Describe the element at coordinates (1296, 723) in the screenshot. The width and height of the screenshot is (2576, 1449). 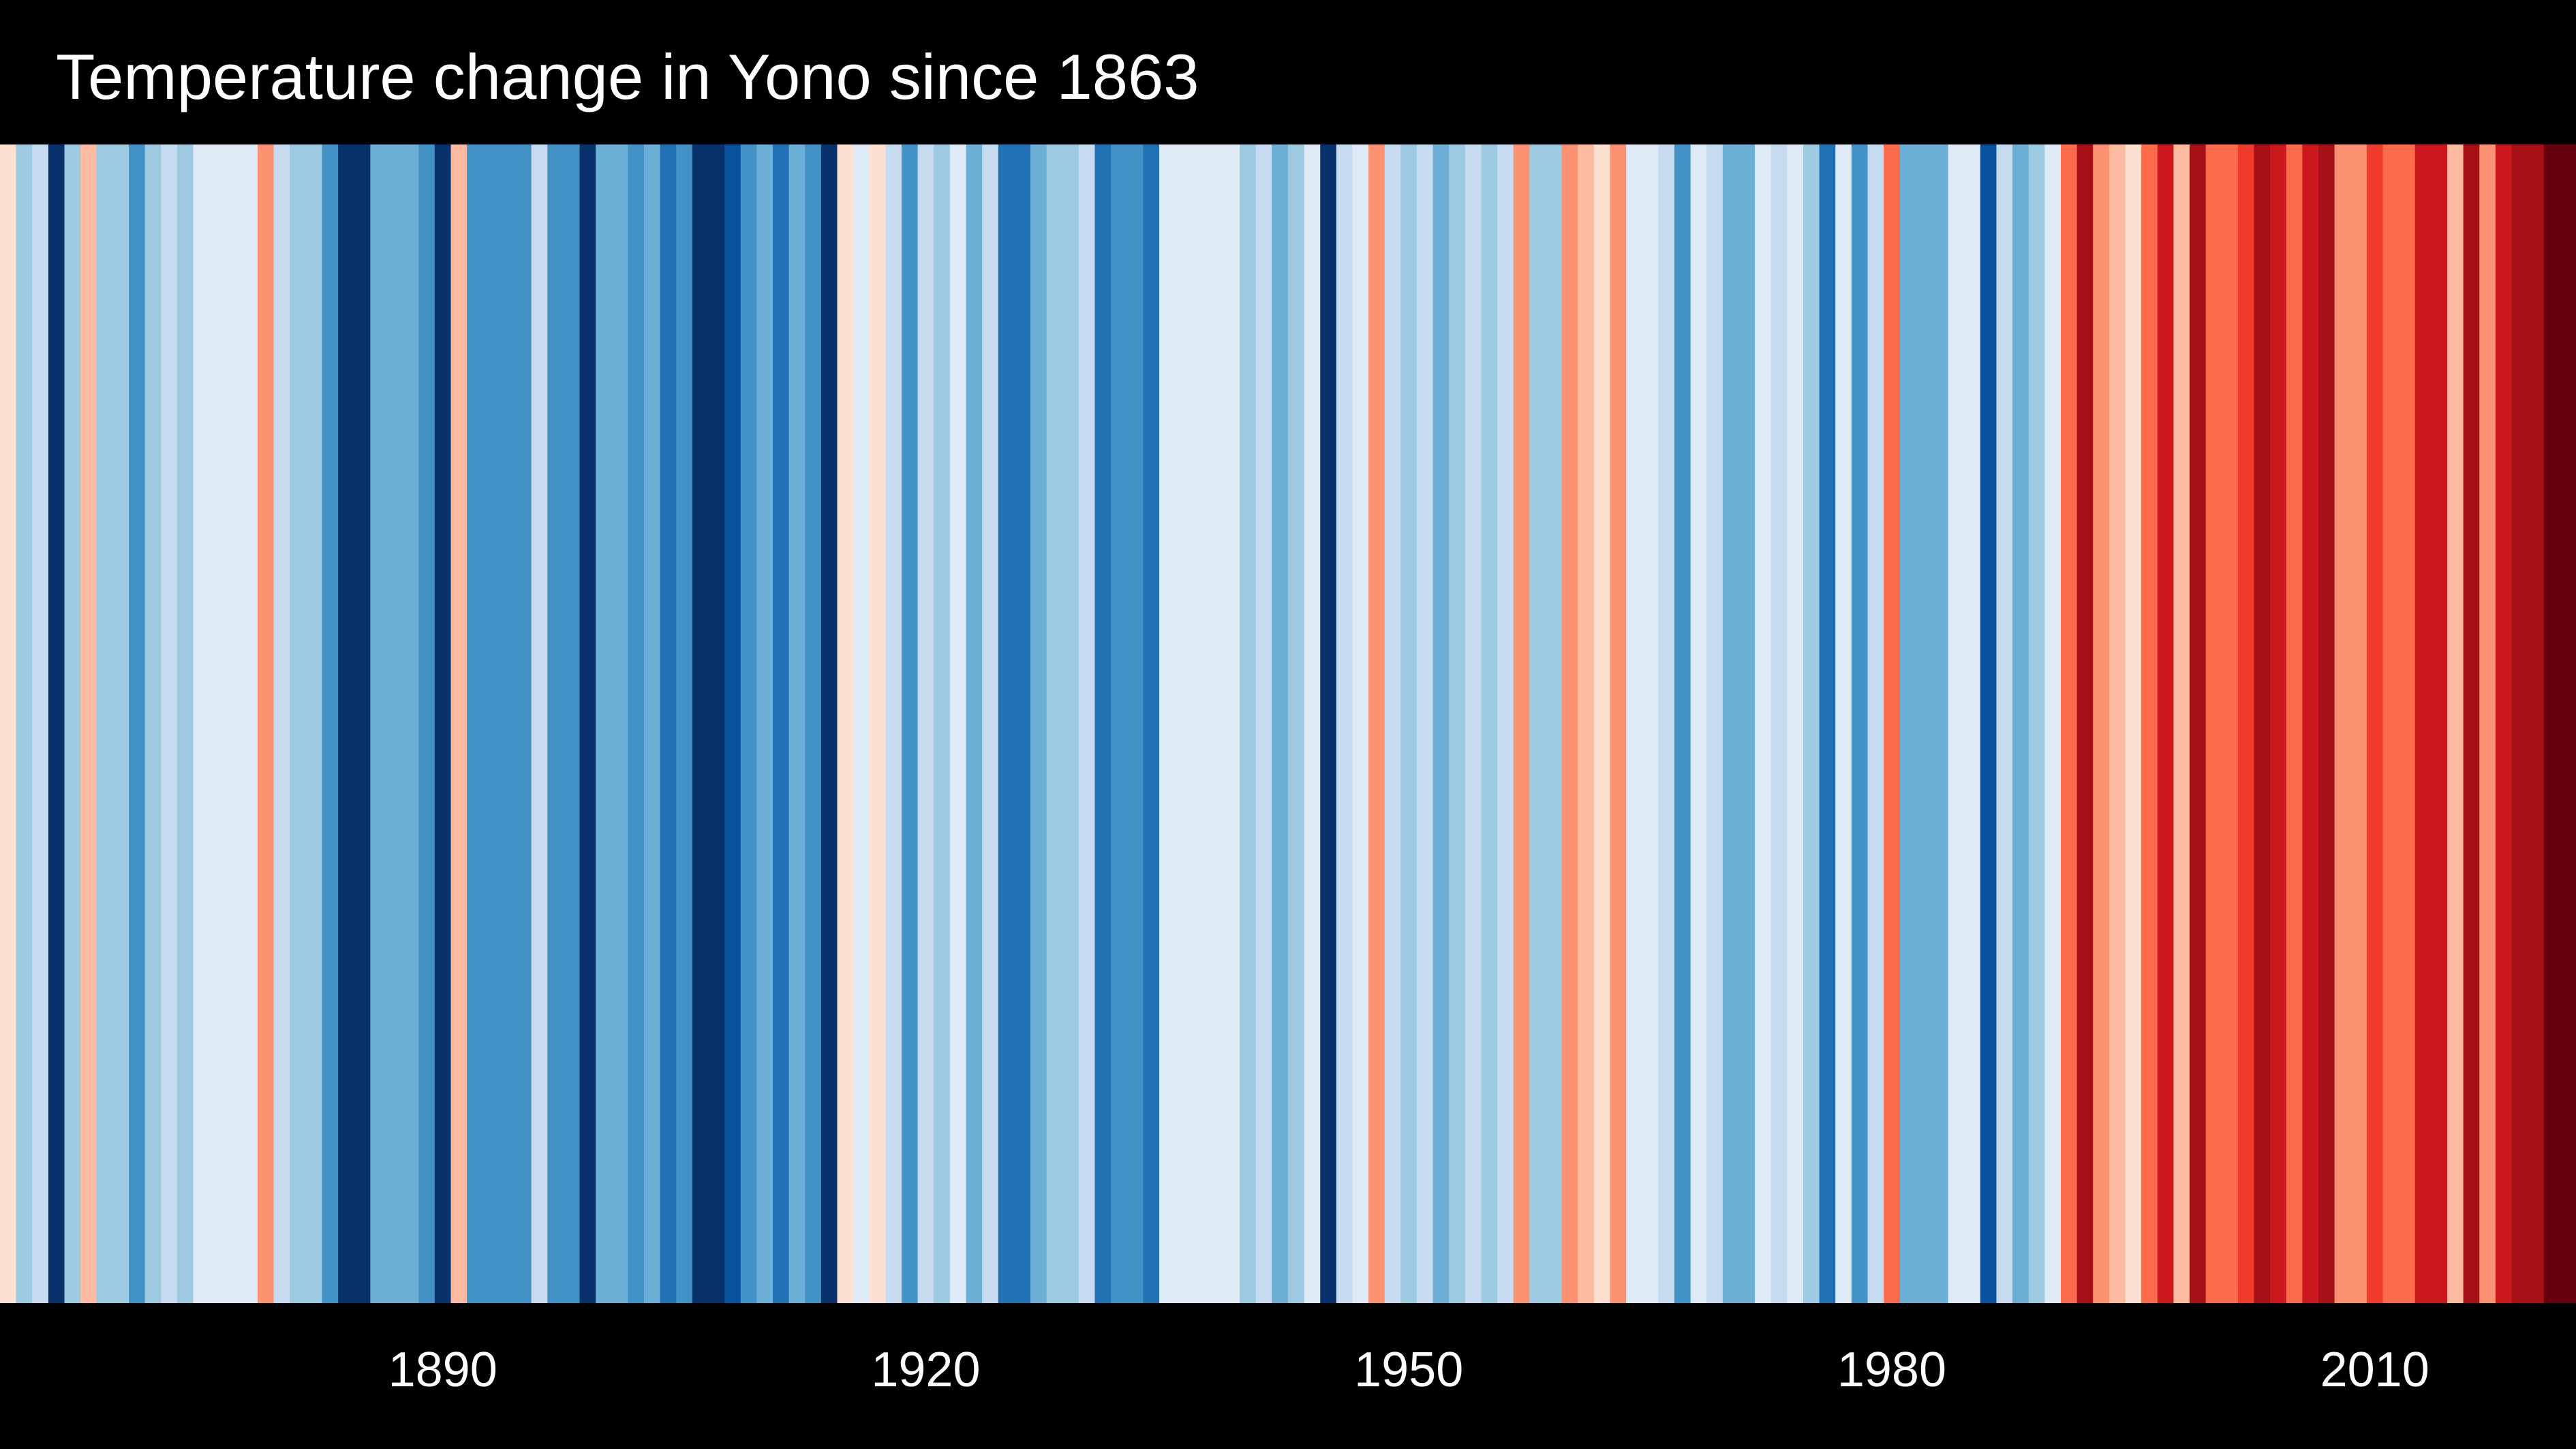
I see `stripe-1943` at that location.